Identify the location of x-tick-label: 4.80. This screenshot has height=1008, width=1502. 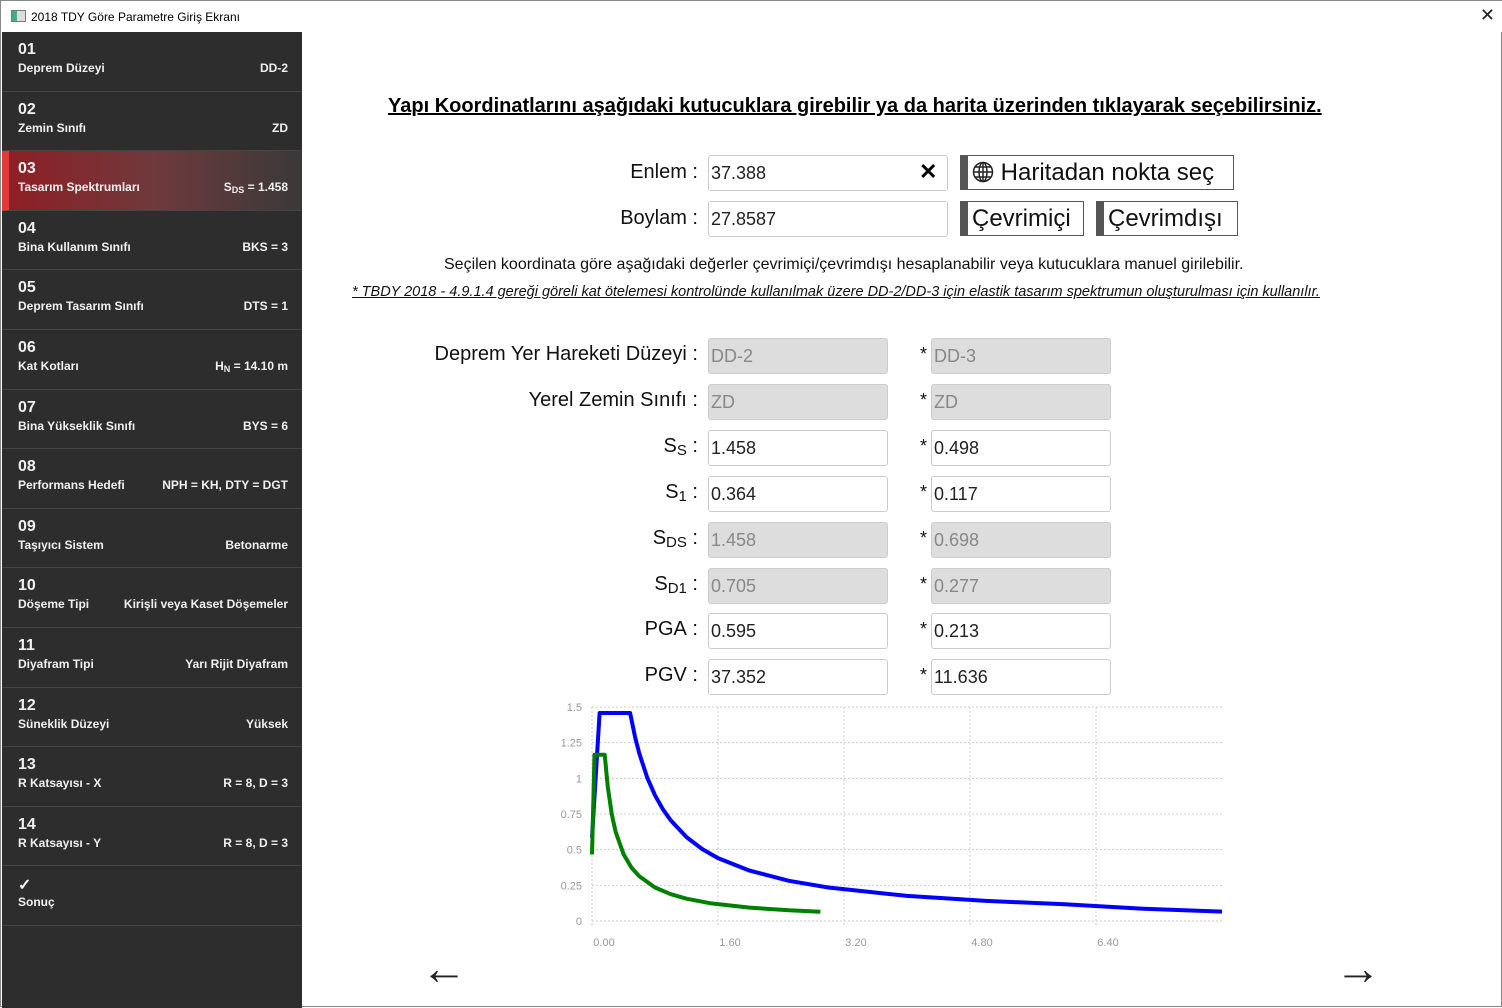
(981, 943).